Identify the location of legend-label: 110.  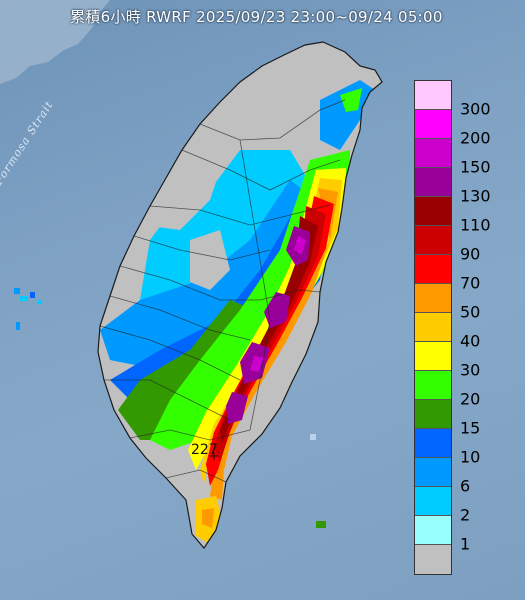
(475, 225).